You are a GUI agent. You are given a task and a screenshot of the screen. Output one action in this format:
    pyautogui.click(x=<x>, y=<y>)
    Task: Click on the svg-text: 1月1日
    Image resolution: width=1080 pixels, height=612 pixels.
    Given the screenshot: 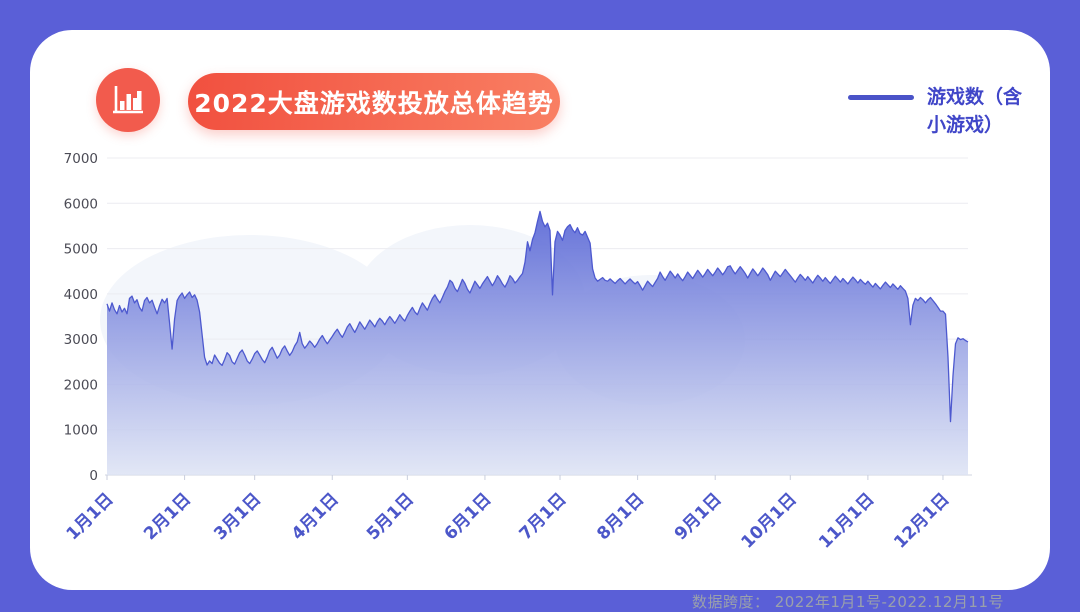 What is the action you would take?
    pyautogui.click(x=90, y=516)
    